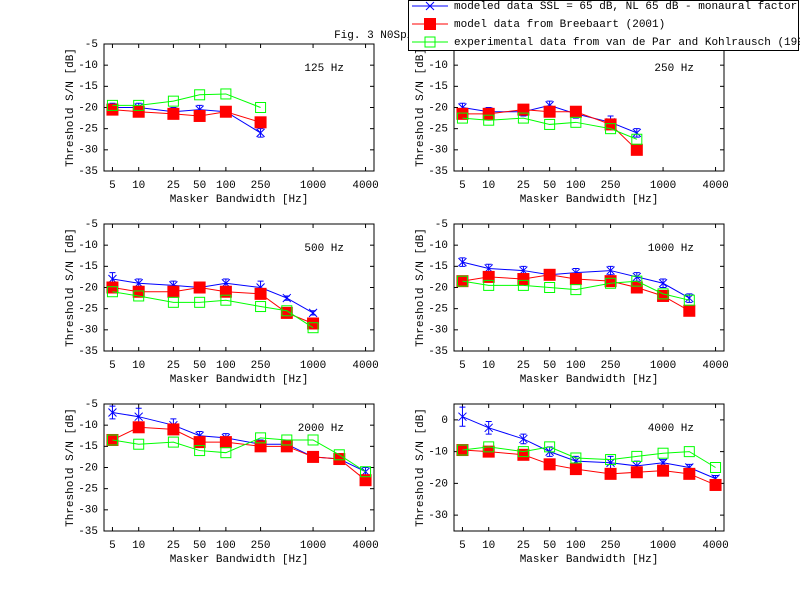 This screenshot has height=600, width=800. What do you see at coordinates (438, 484) in the screenshot?
I see `y-tick-label: -20` at bounding box center [438, 484].